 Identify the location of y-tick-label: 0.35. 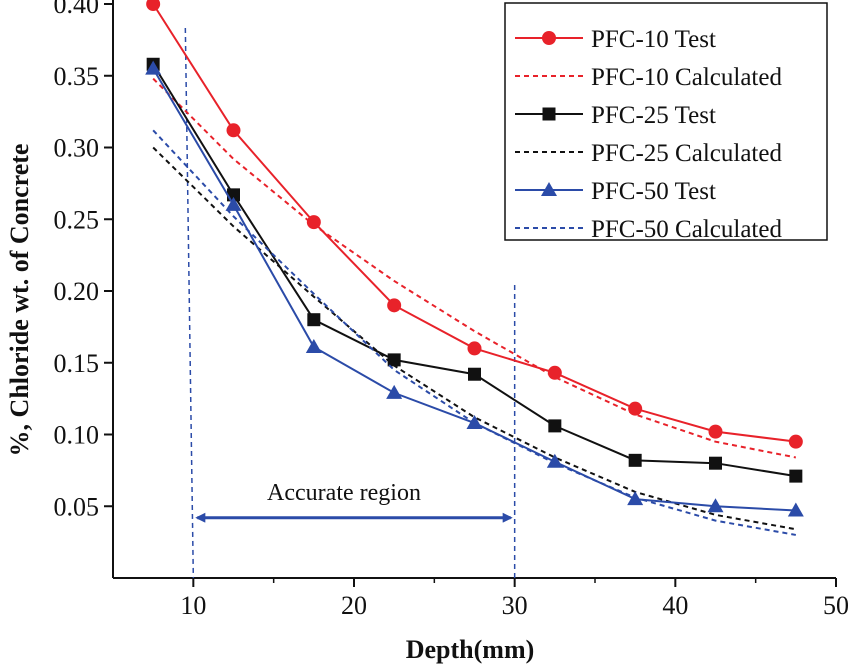
(77, 76).